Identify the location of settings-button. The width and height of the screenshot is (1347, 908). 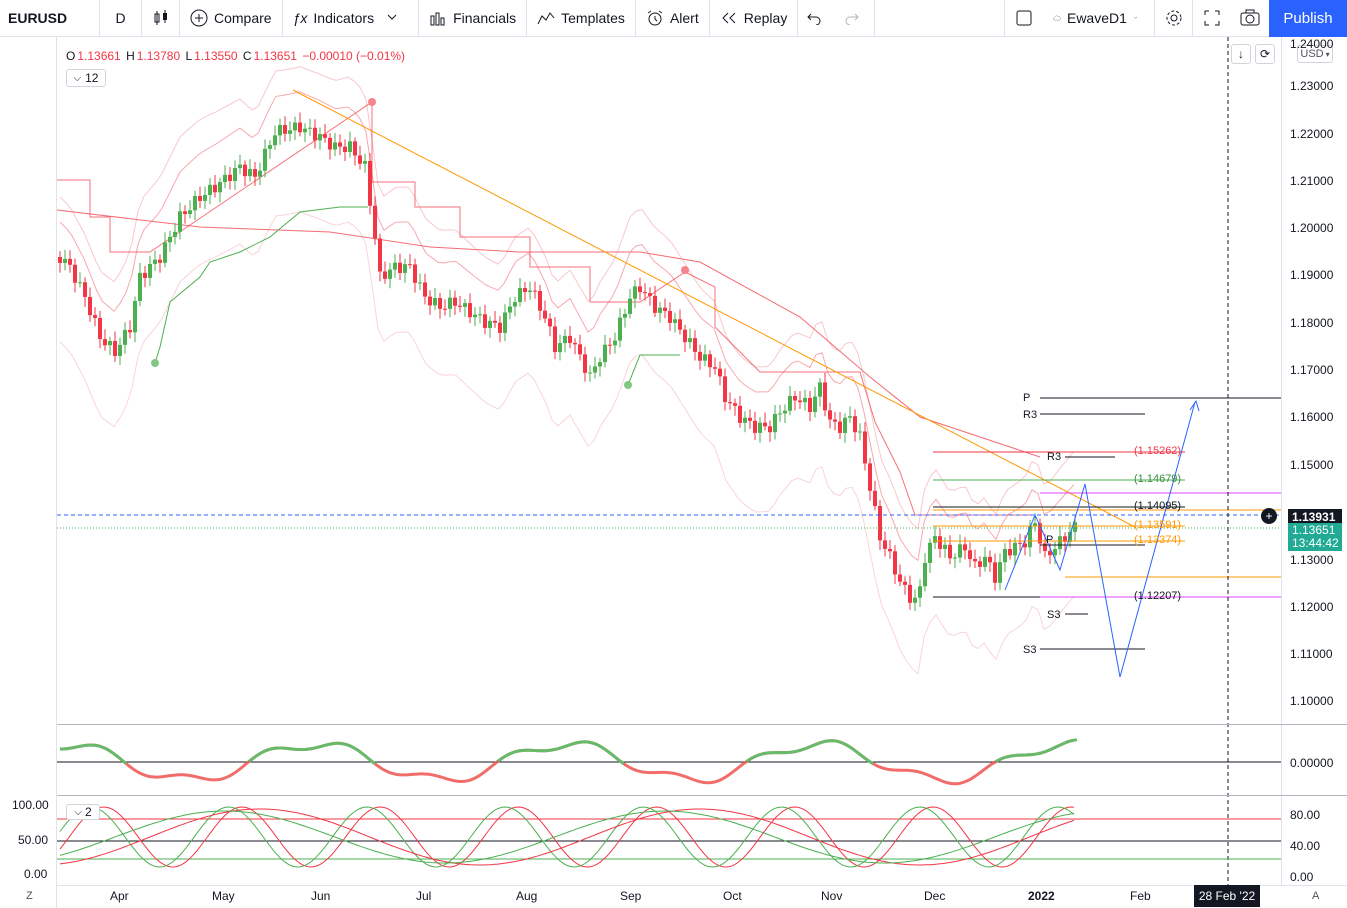
(1174, 18).